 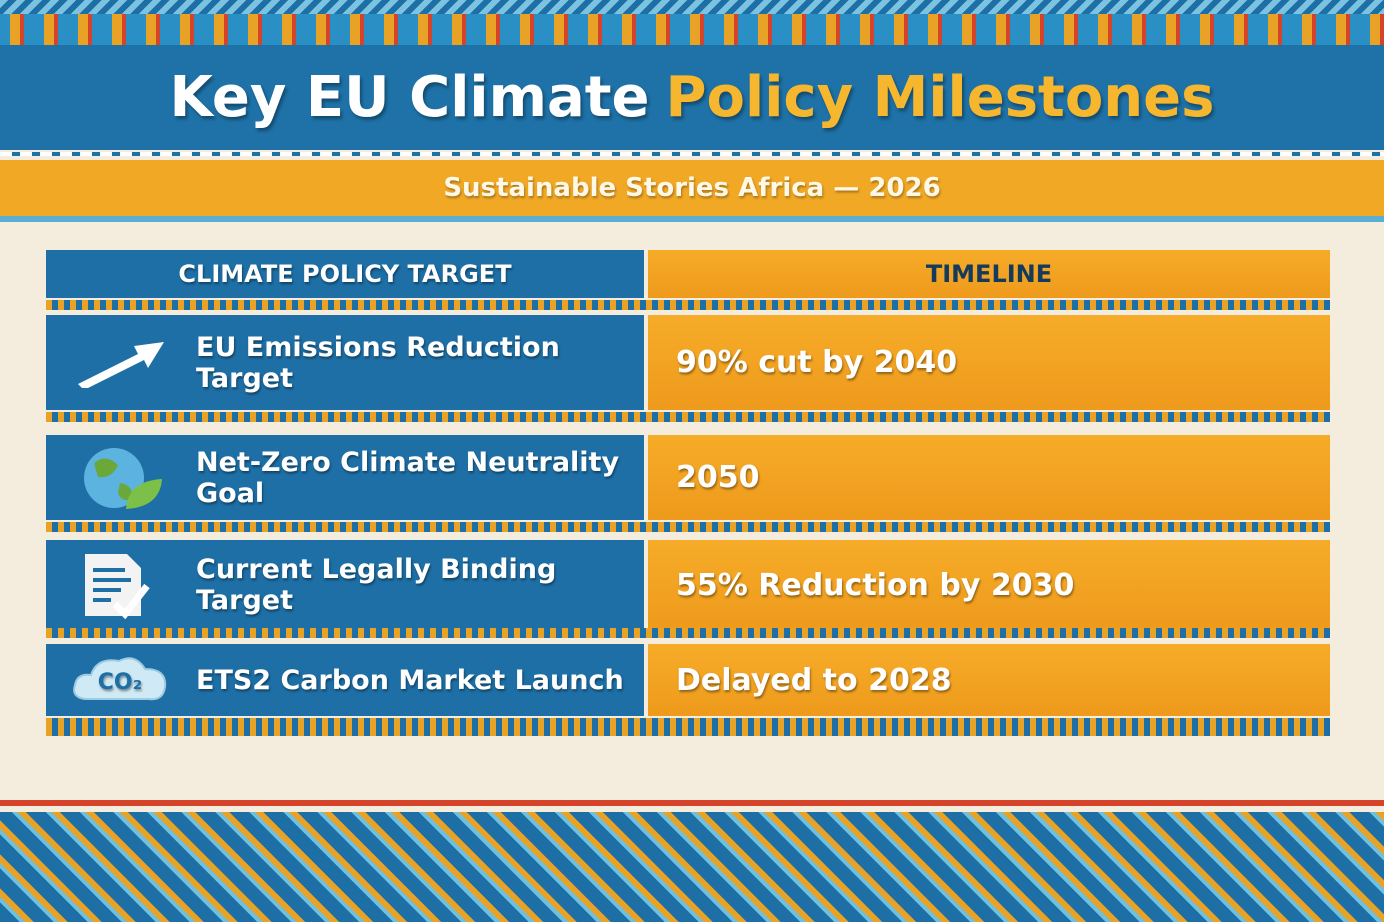 I want to click on cell: Current Legally Binding Target, so click(x=345, y=585).